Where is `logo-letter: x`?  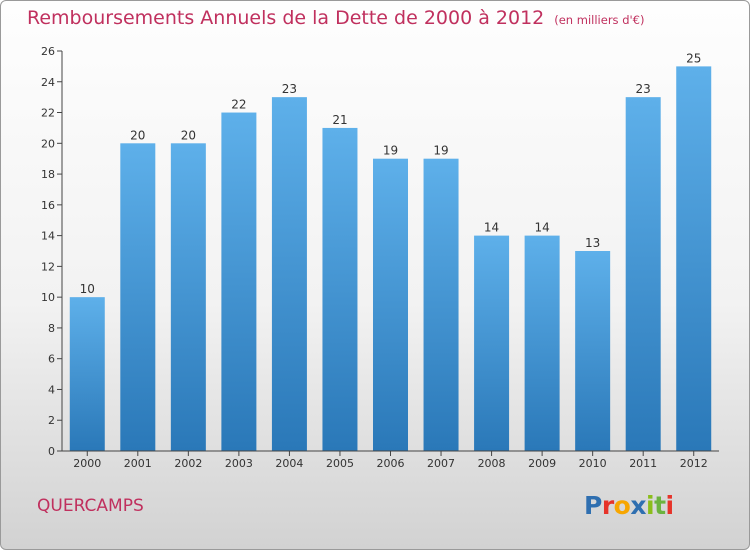
logo-letter: x is located at coordinates (638, 505).